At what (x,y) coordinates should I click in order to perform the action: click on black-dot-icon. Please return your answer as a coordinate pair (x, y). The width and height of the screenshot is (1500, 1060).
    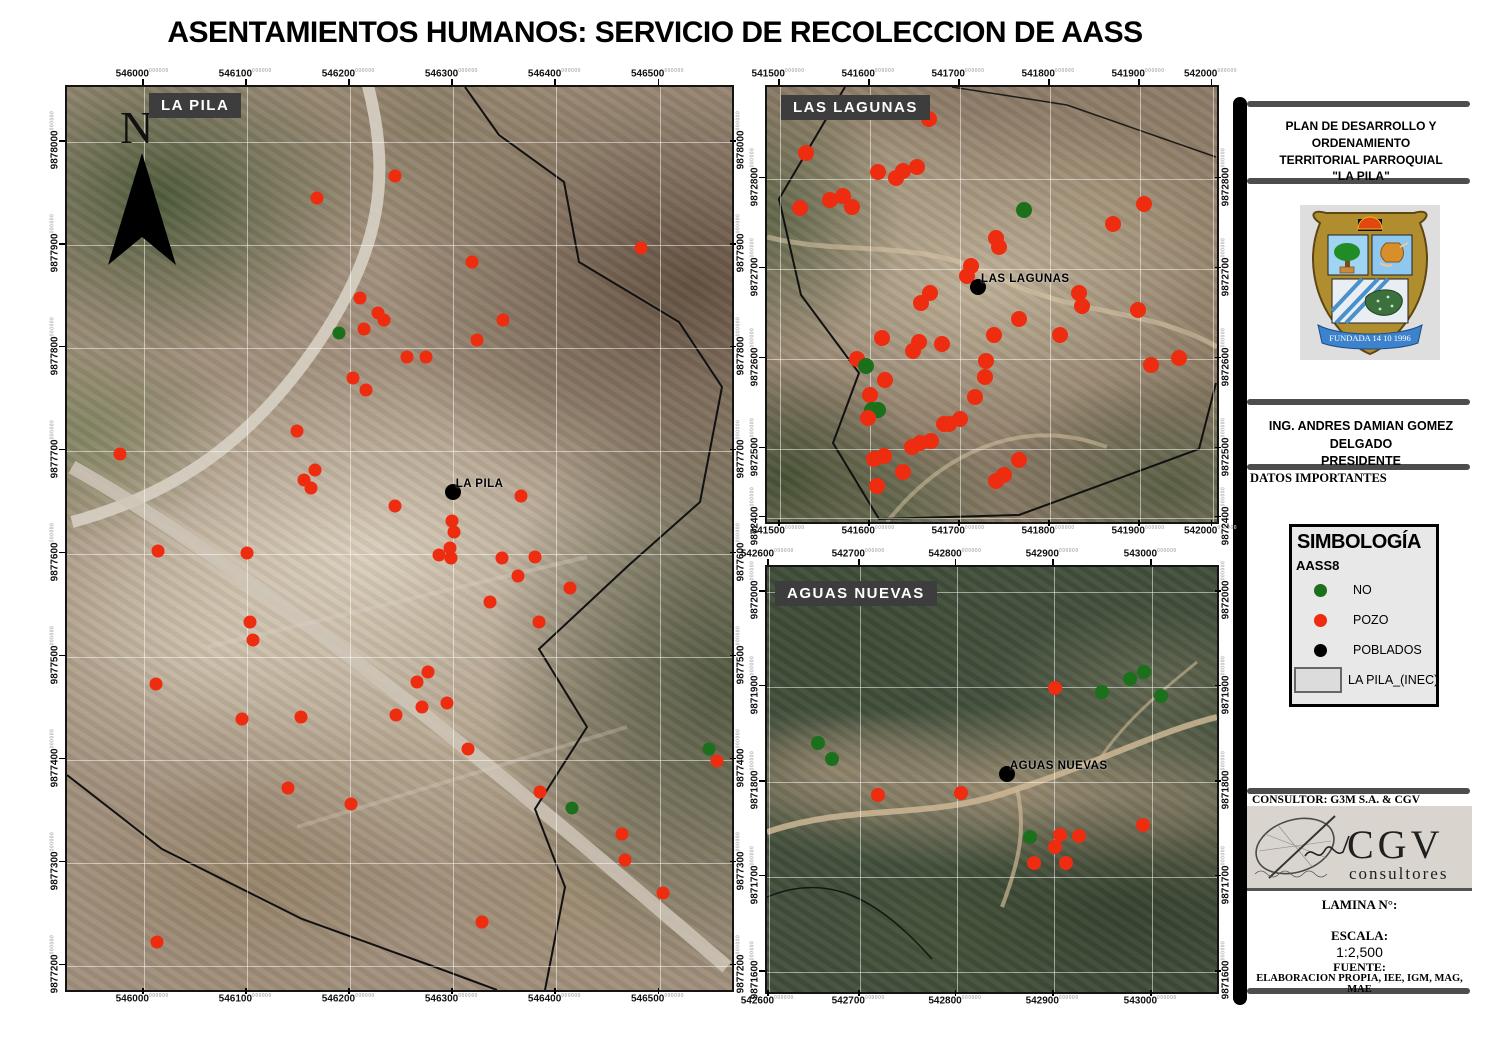
    Looking at the image, I should click on (1320, 650).